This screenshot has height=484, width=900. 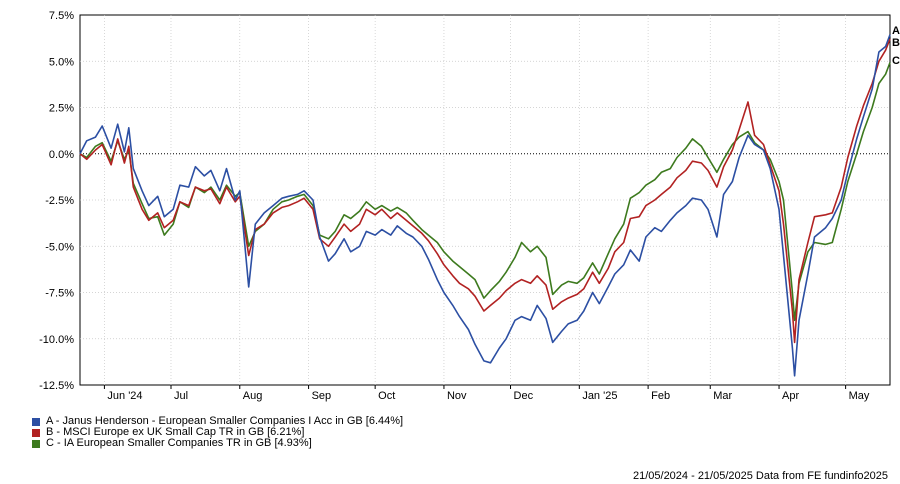 What do you see at coordinates (36, 432) in the screenshot?
I see `legend-swatch-b` at bounding box center [36, 432].